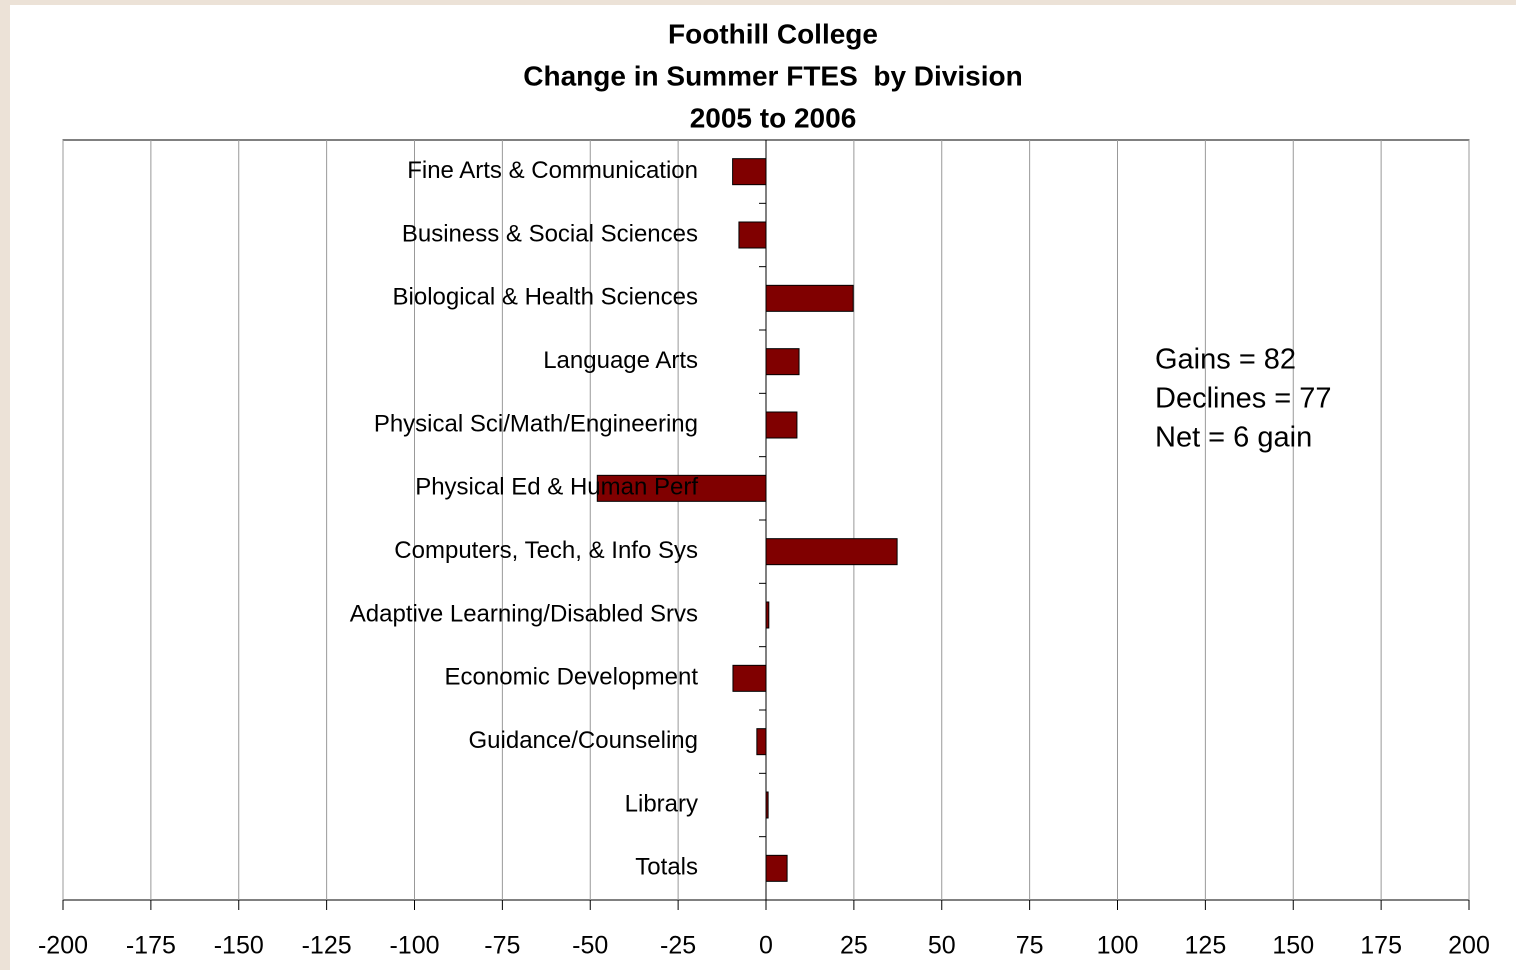 The height and width of the screenshot is (970, 1516). Describe the element at coordinates (502, 946) in the screenshot. I see `x-tick-label: -75` at that location.